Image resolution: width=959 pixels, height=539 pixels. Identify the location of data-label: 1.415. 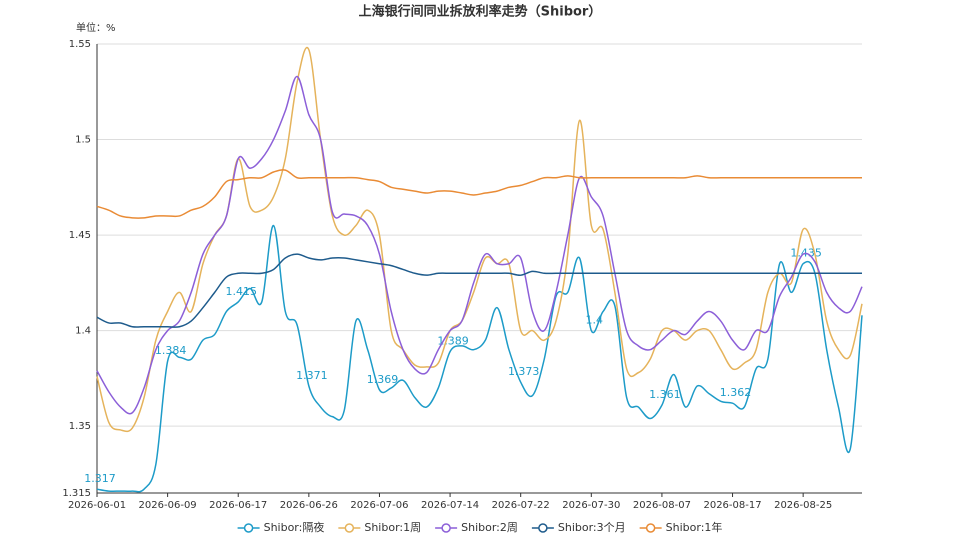
(241, 291).